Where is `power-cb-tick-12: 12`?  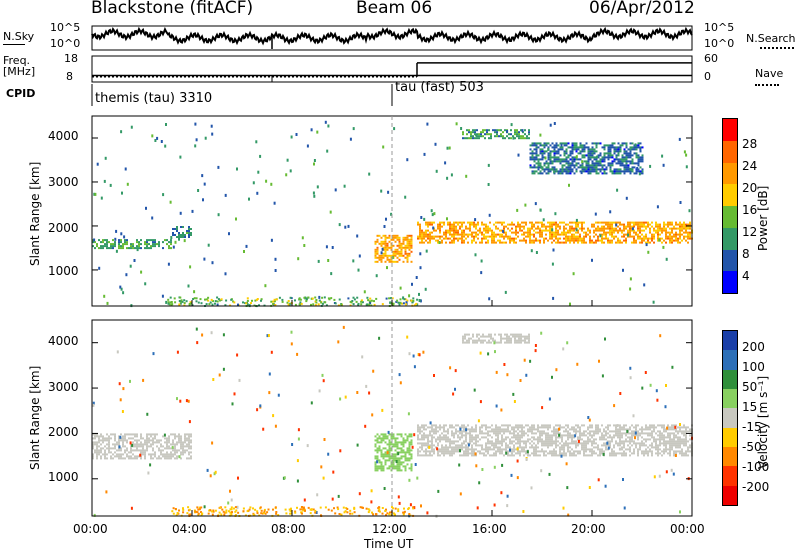
power-cb-tick-12: 12 is located at coordinates (750, 232).